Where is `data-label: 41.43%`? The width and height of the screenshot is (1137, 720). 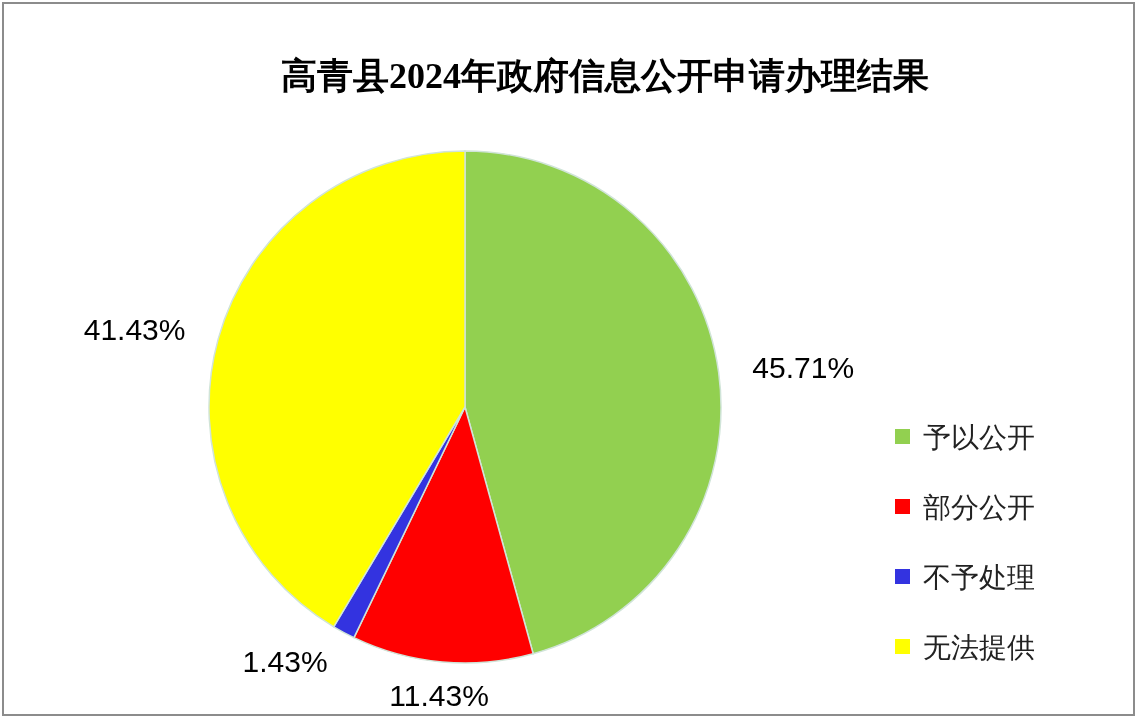
data-label: 41.43% is located at coordinates (134, 329).